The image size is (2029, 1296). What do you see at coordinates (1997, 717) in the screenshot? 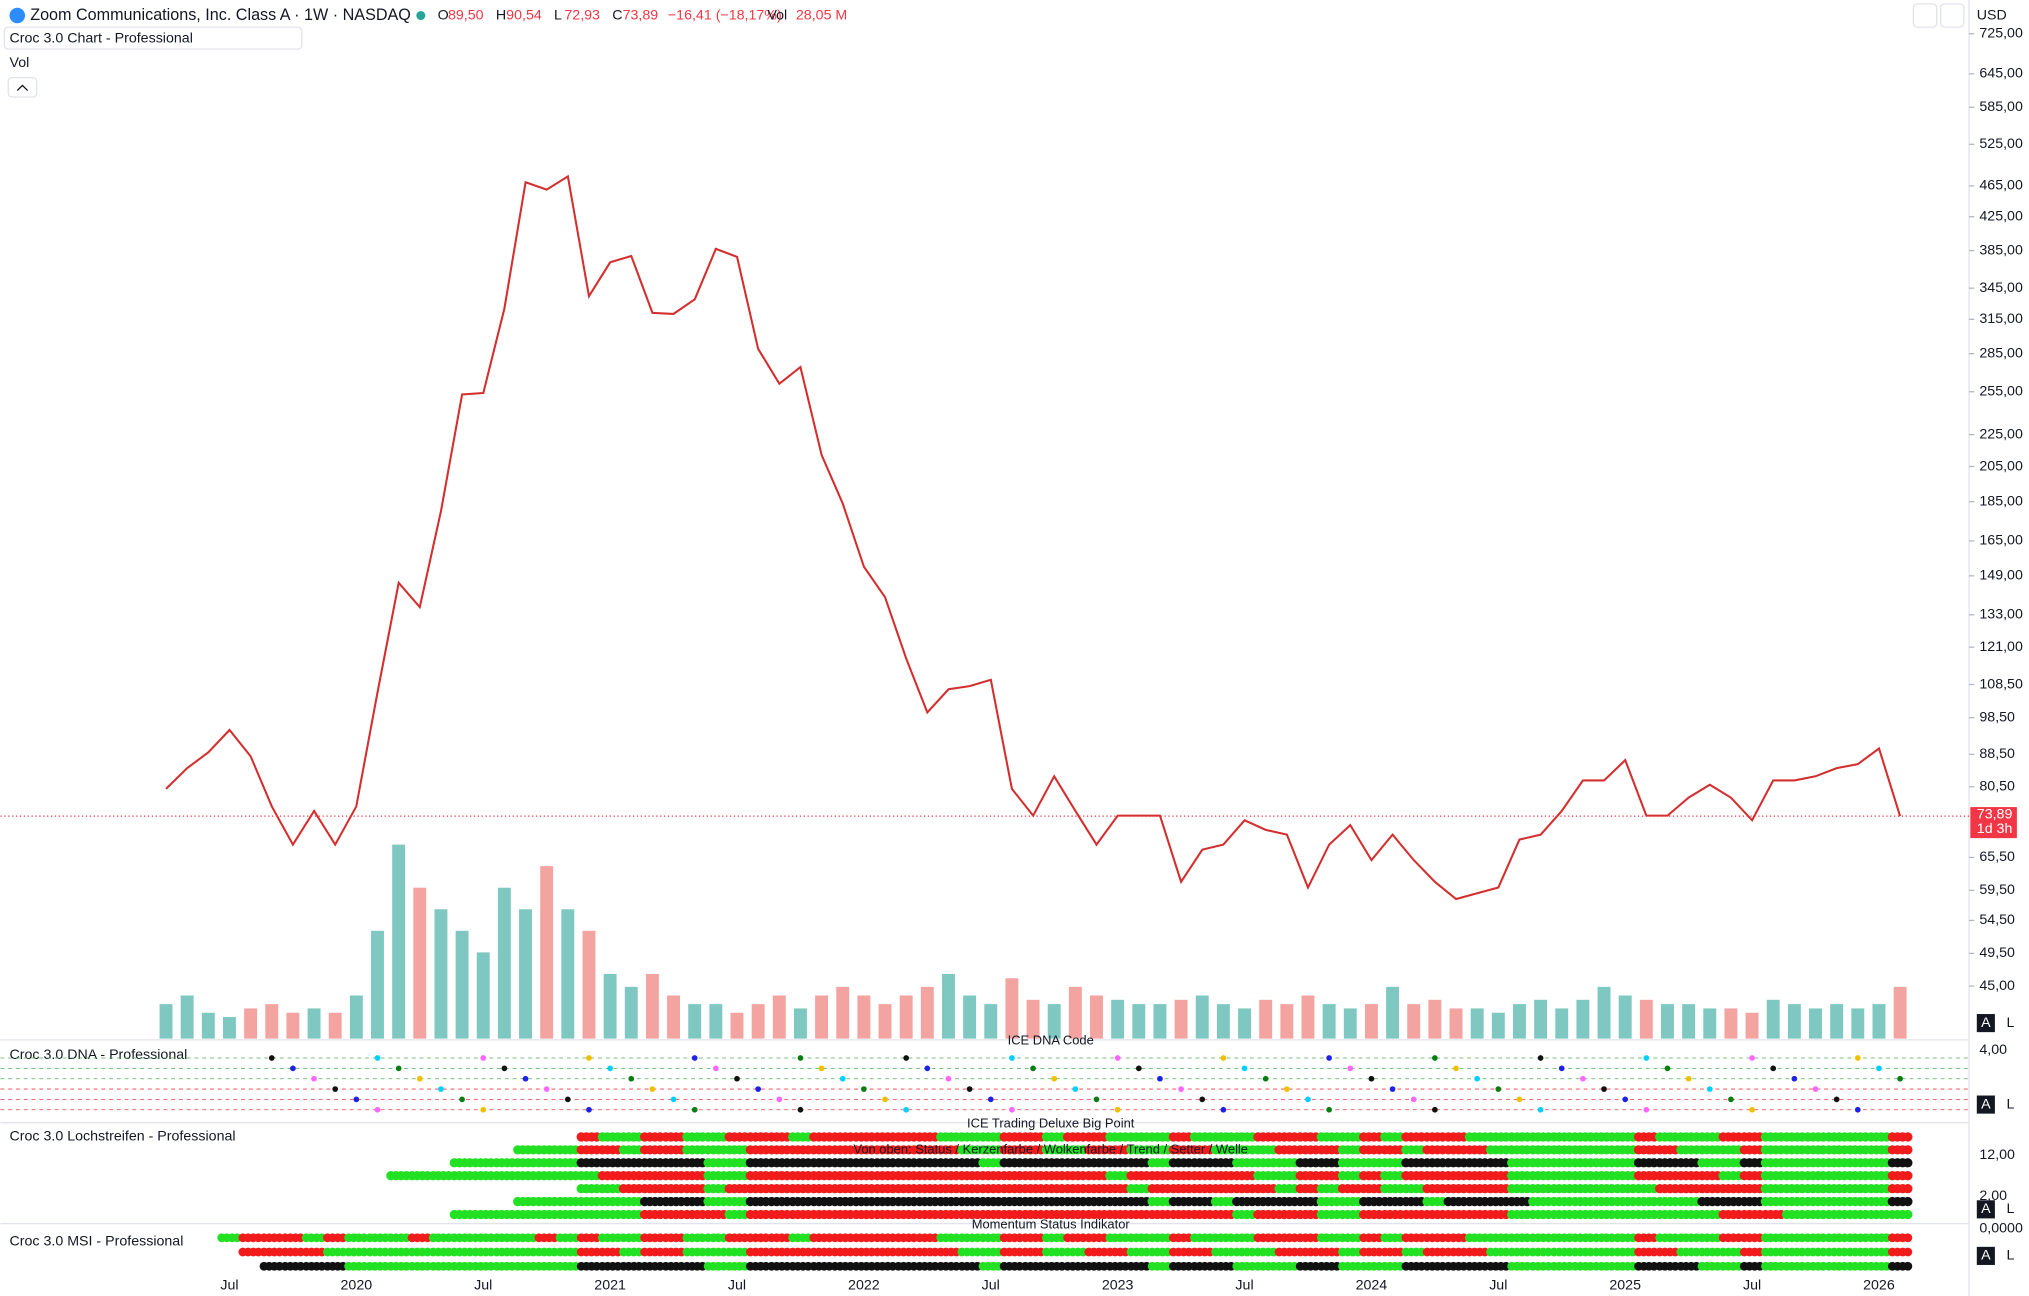
I see `y-tick-label: 98,50` at bounding box center [1997, 717].